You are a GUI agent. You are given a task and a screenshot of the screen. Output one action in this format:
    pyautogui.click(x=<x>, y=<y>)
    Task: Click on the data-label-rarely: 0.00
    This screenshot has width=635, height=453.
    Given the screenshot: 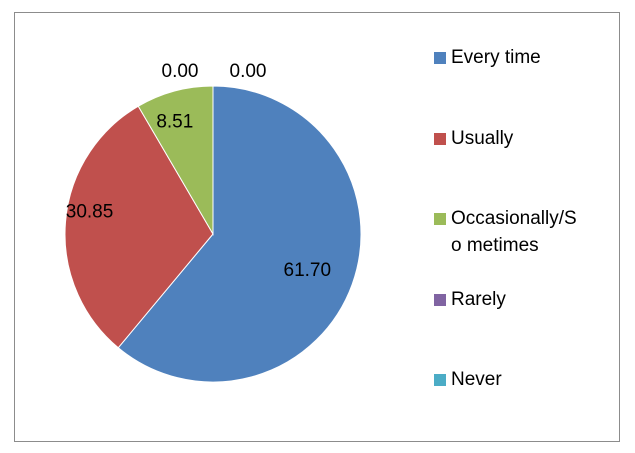 What is the action you would take?
    pyautogui.click(x=248, y=71)
    